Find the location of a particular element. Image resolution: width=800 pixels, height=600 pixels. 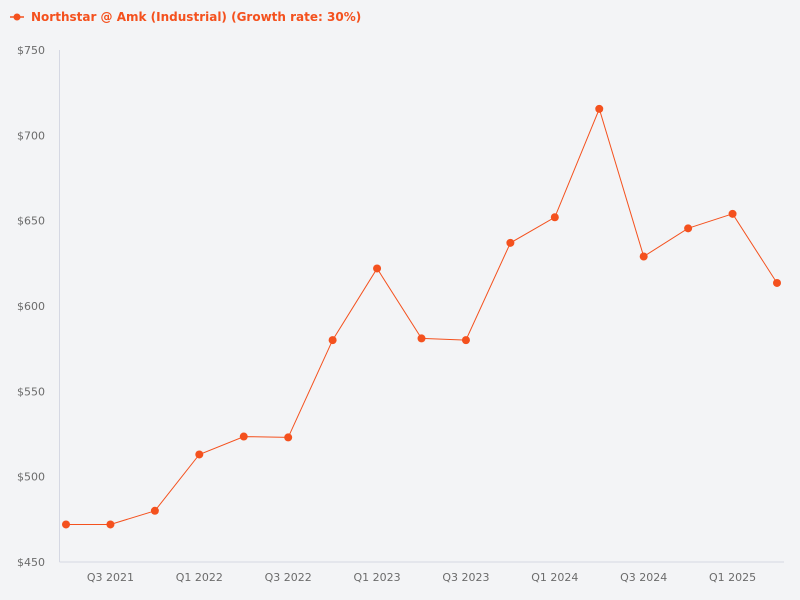

x-tick-label: Q1 2025 is located at coordinates (732, 577).